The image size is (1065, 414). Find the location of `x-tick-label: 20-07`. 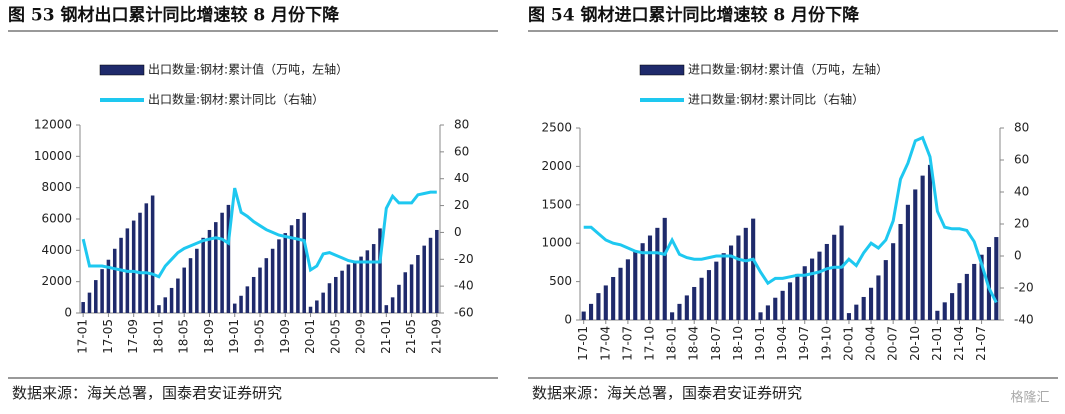

x-tick-label: 20-07 is located at coordinates (893, 343).